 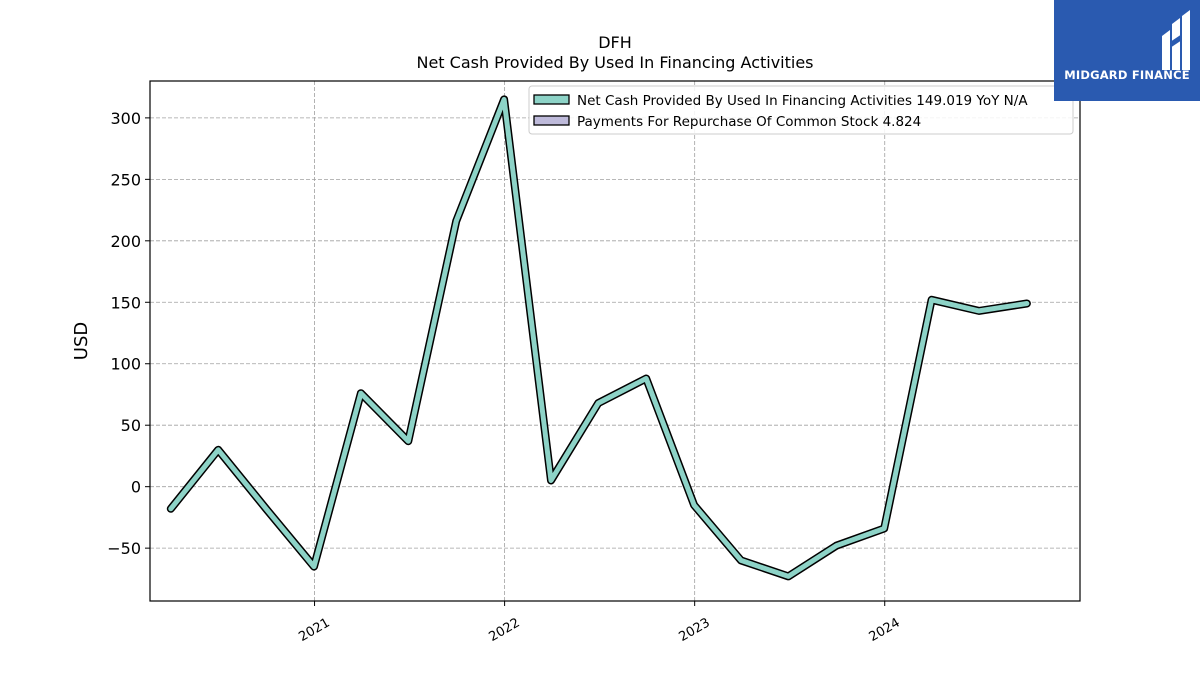 I want to click on y-tick-label: 100, so click(x=125, y=364).